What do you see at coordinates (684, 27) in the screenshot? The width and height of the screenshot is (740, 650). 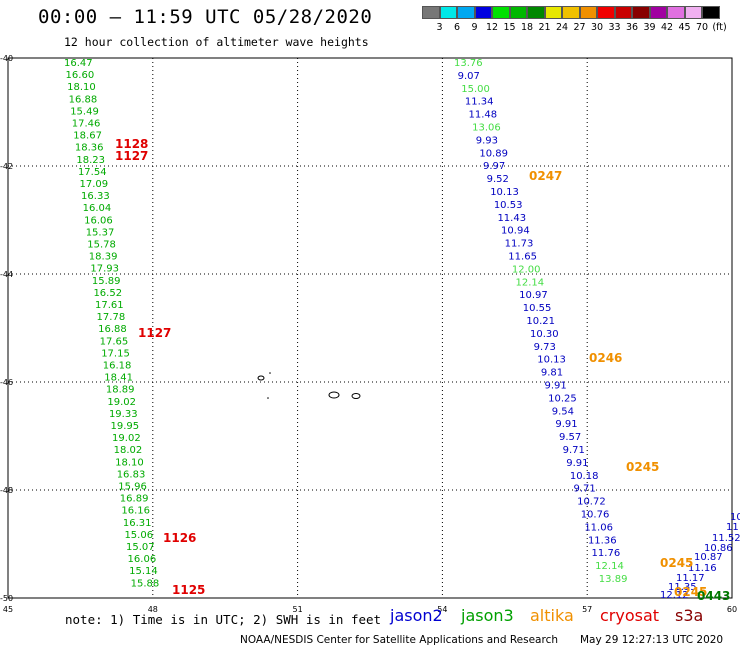 I see `colorbar-label: 45` at bounding box center [684, 27].